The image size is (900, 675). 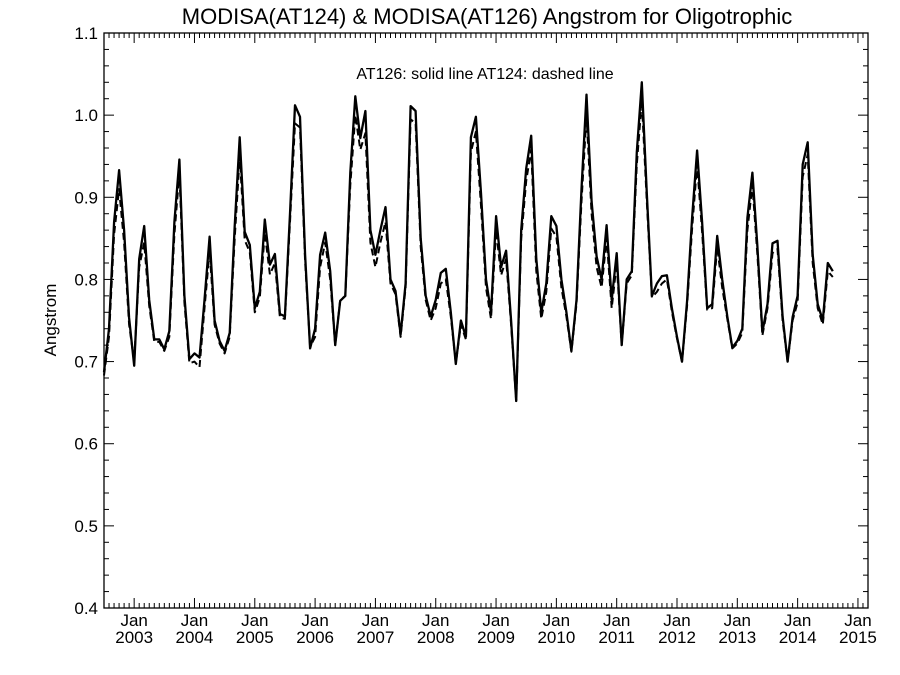 What do you see at coordinates (858, 637) in the screenshot?
I see `x-tick-label-year: 2015` at bounding box center [858, 637].